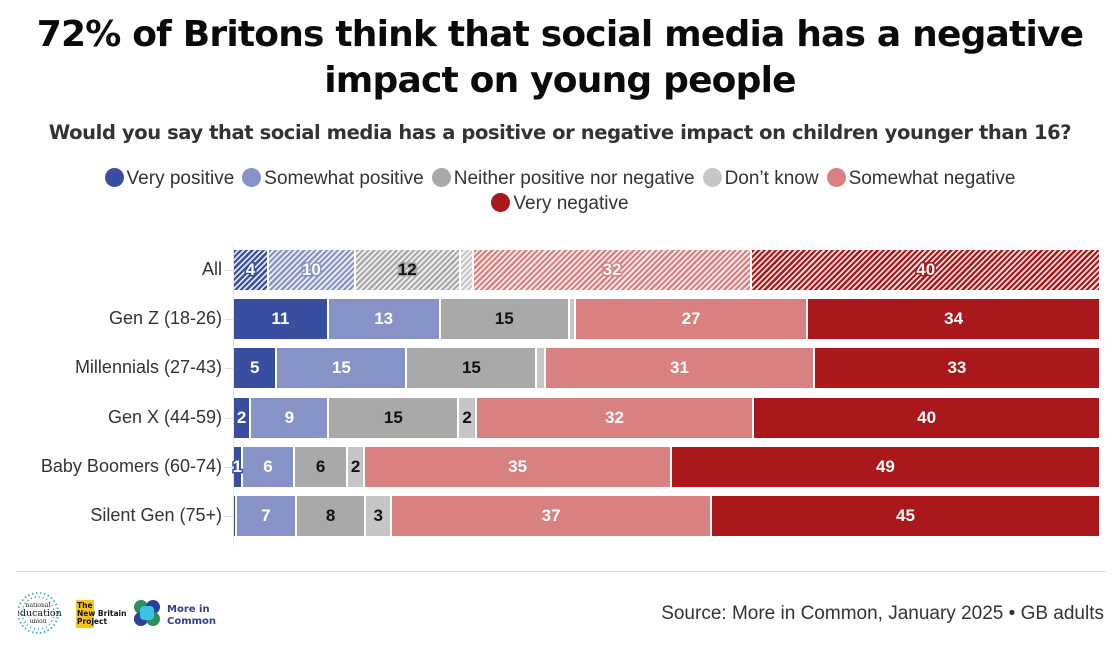 The width and height of the screenshot is (1120, 663). I want to click on data-label: 13, so click(384, 319).